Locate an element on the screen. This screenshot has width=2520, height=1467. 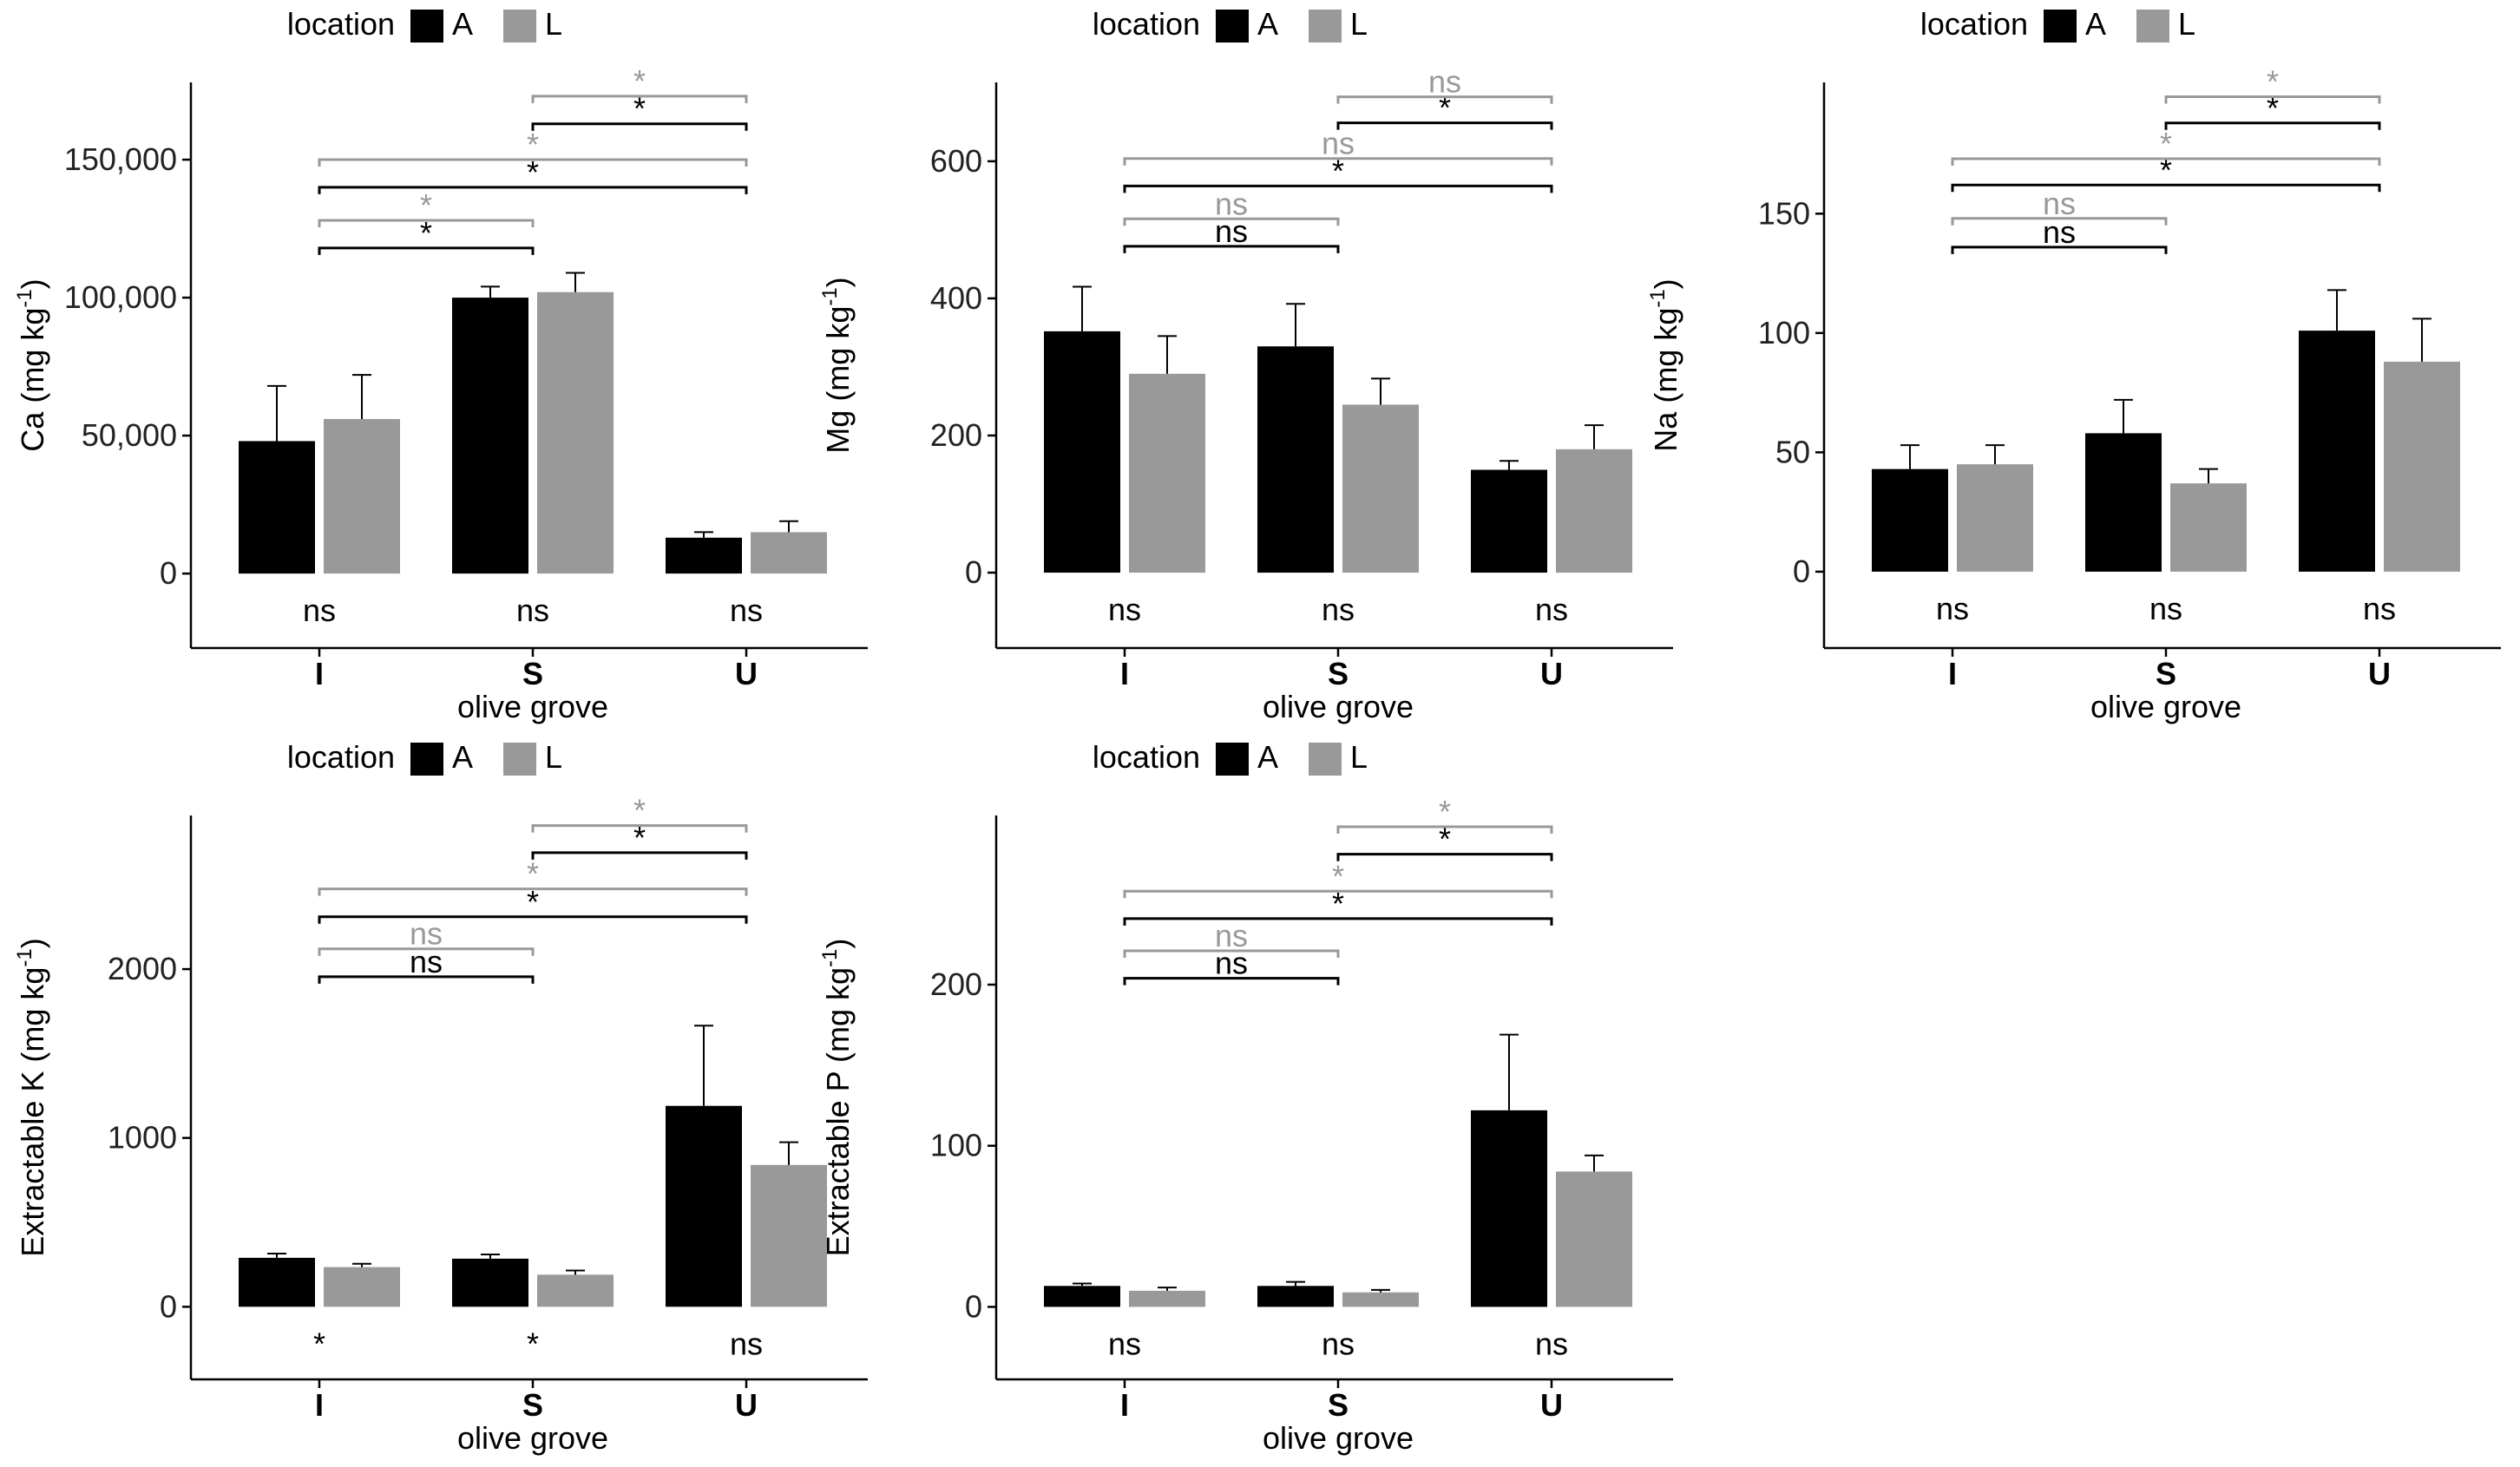
bar-A-S is located at coordinates (490, 436).